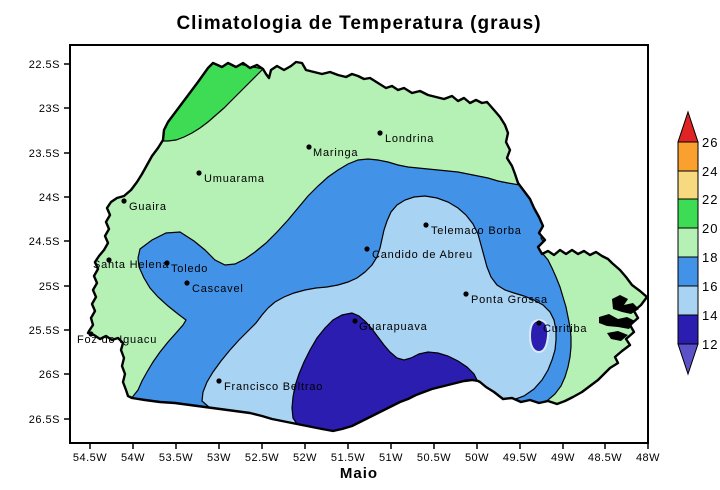  What do you see at coordinates (409, 139) in the screenshot?
I see `city-label: Londrina` at bounding box center [409, 139].